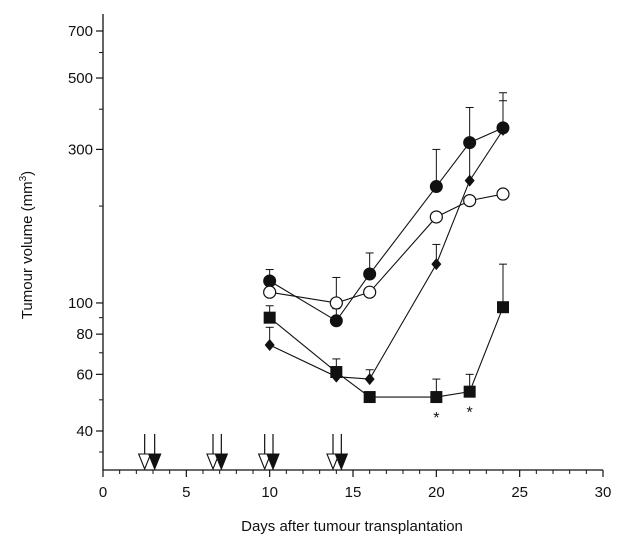 Image resolution: width=634 pixels, height=544 pixels. Describe the element at coordinates (186, 492) in the screenshot. I see `x-tick-label: 5` at that location.